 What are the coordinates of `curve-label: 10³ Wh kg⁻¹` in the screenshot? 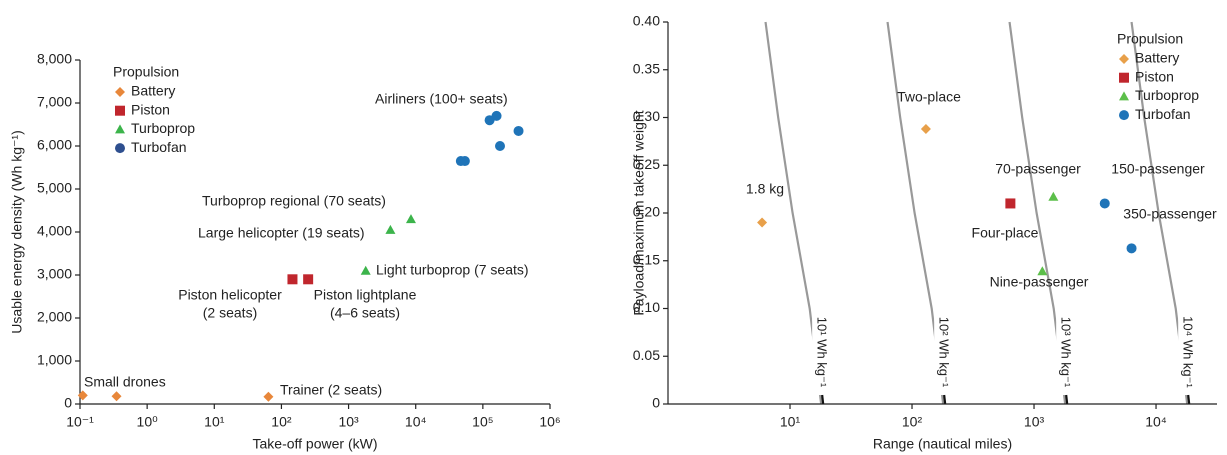 It's located at (1066, 352).